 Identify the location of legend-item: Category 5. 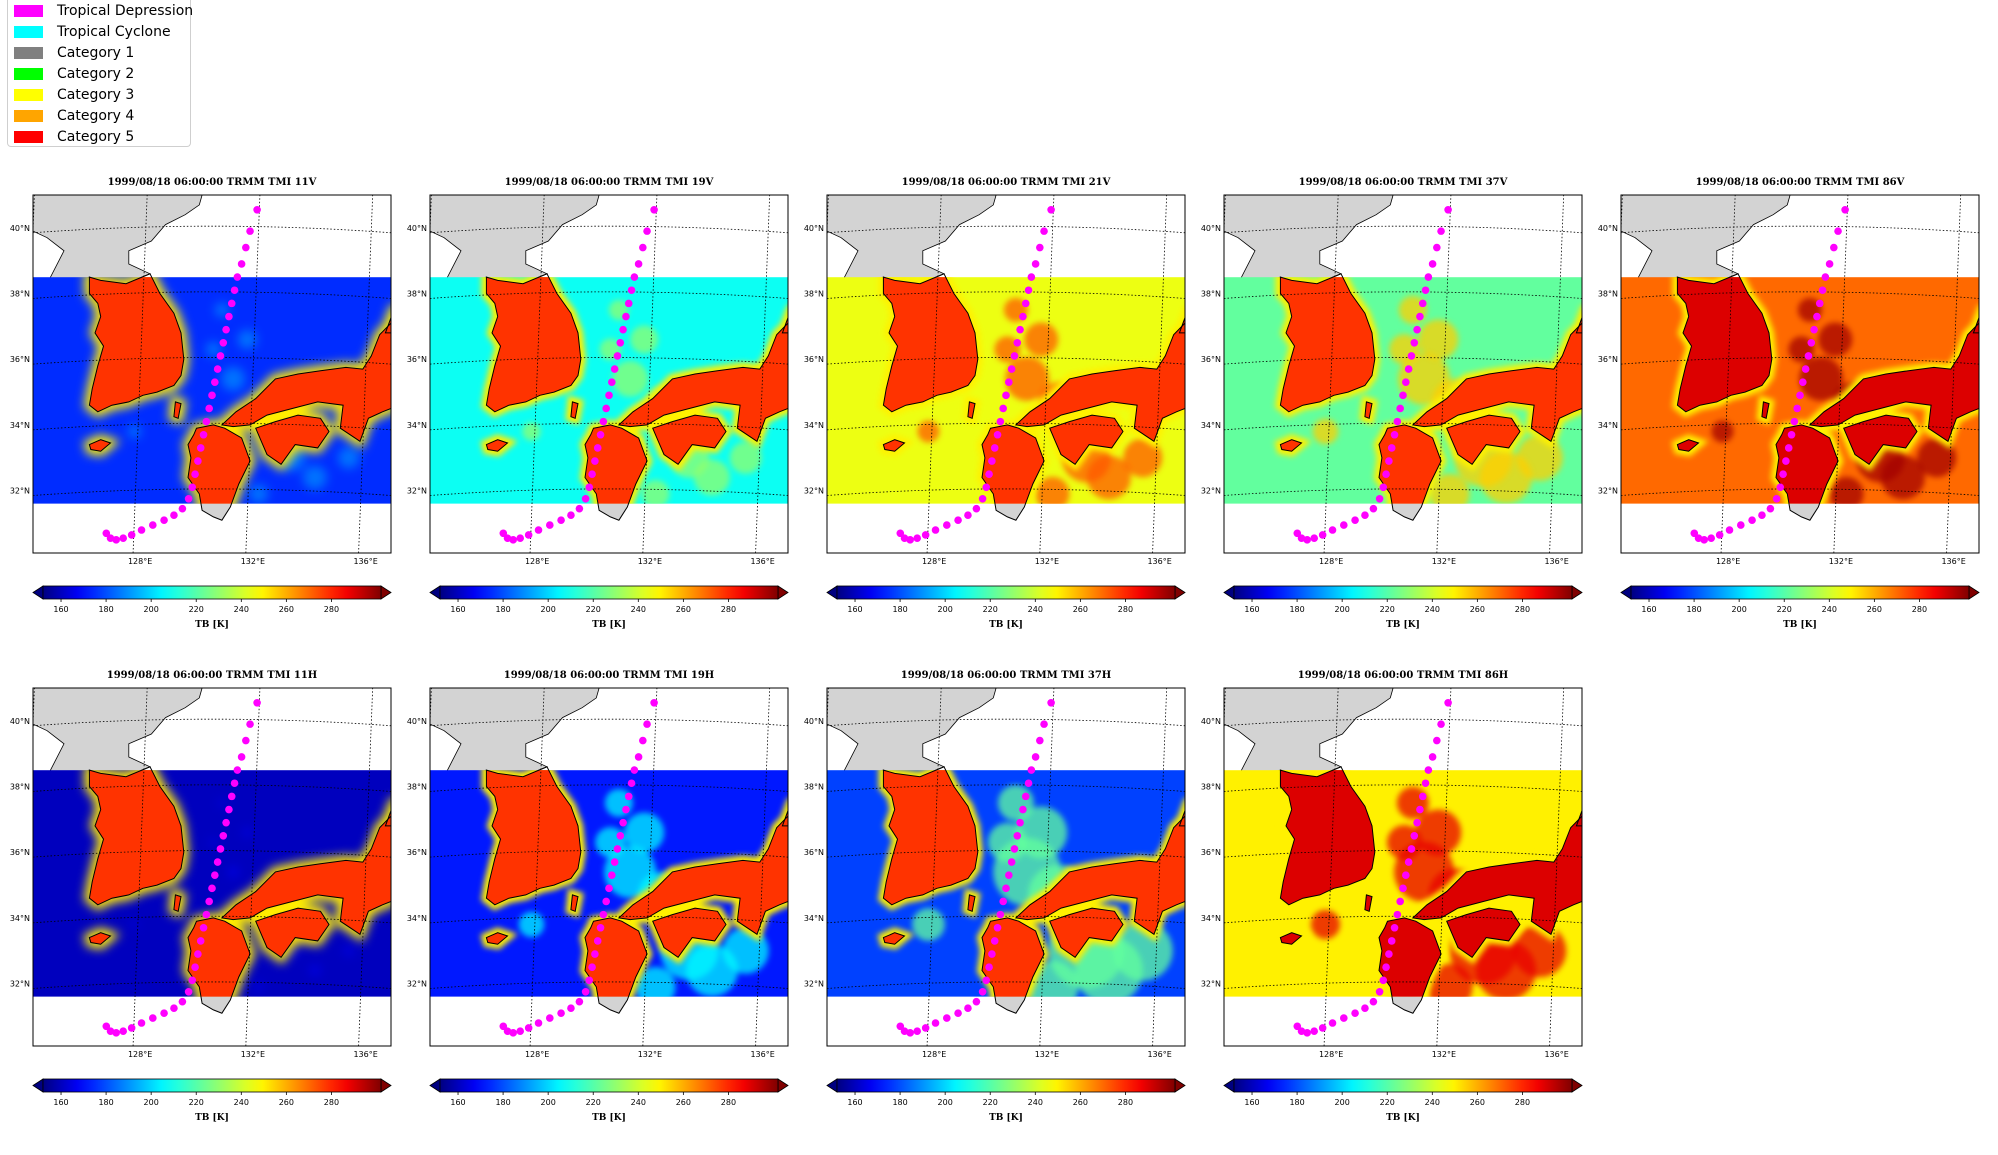
(74, 136).